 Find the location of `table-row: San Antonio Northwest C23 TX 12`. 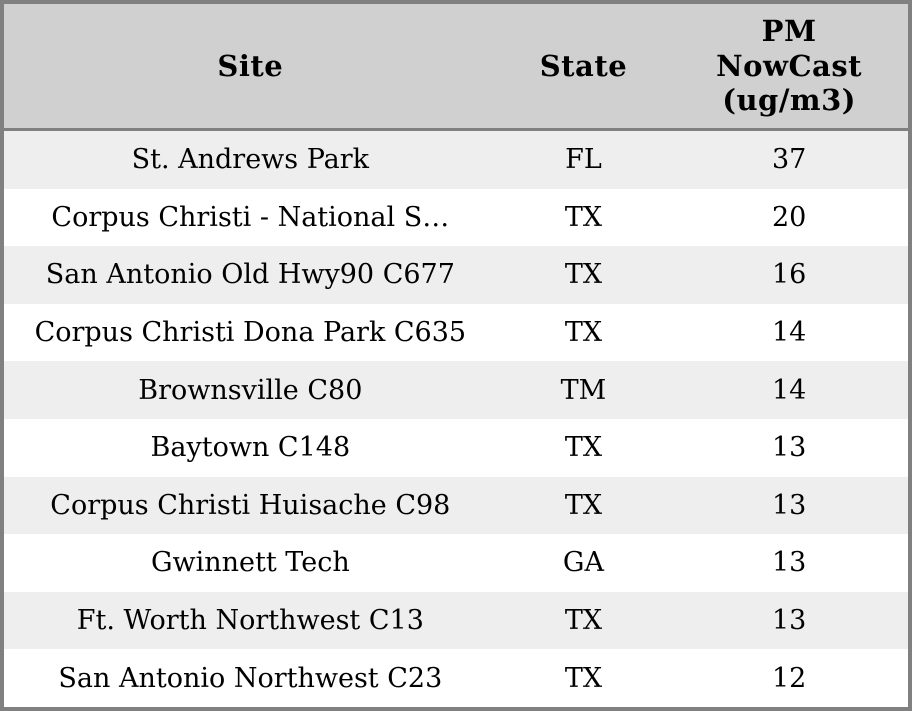

table-row: San Antonio Northwest C23 TX 12 is located at coordinates (456, 678).